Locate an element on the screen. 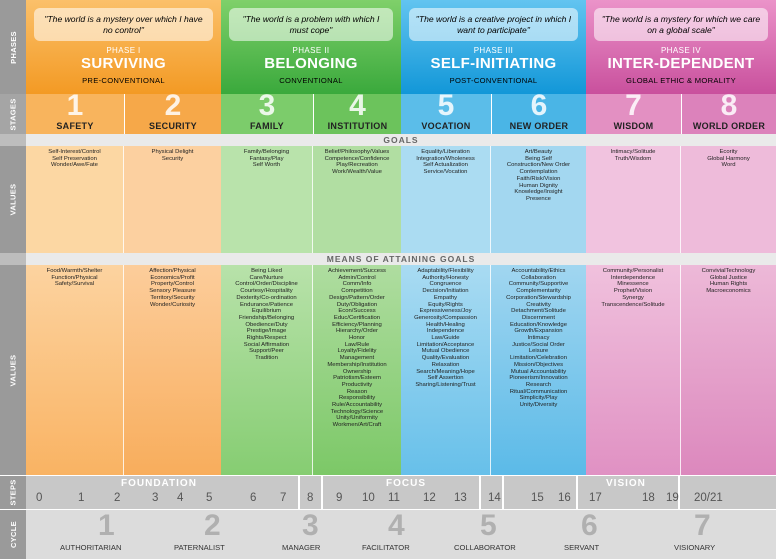 This screenshot has height=559, width=776. value-item: Territory/Security is located at coordinates (172, 297).